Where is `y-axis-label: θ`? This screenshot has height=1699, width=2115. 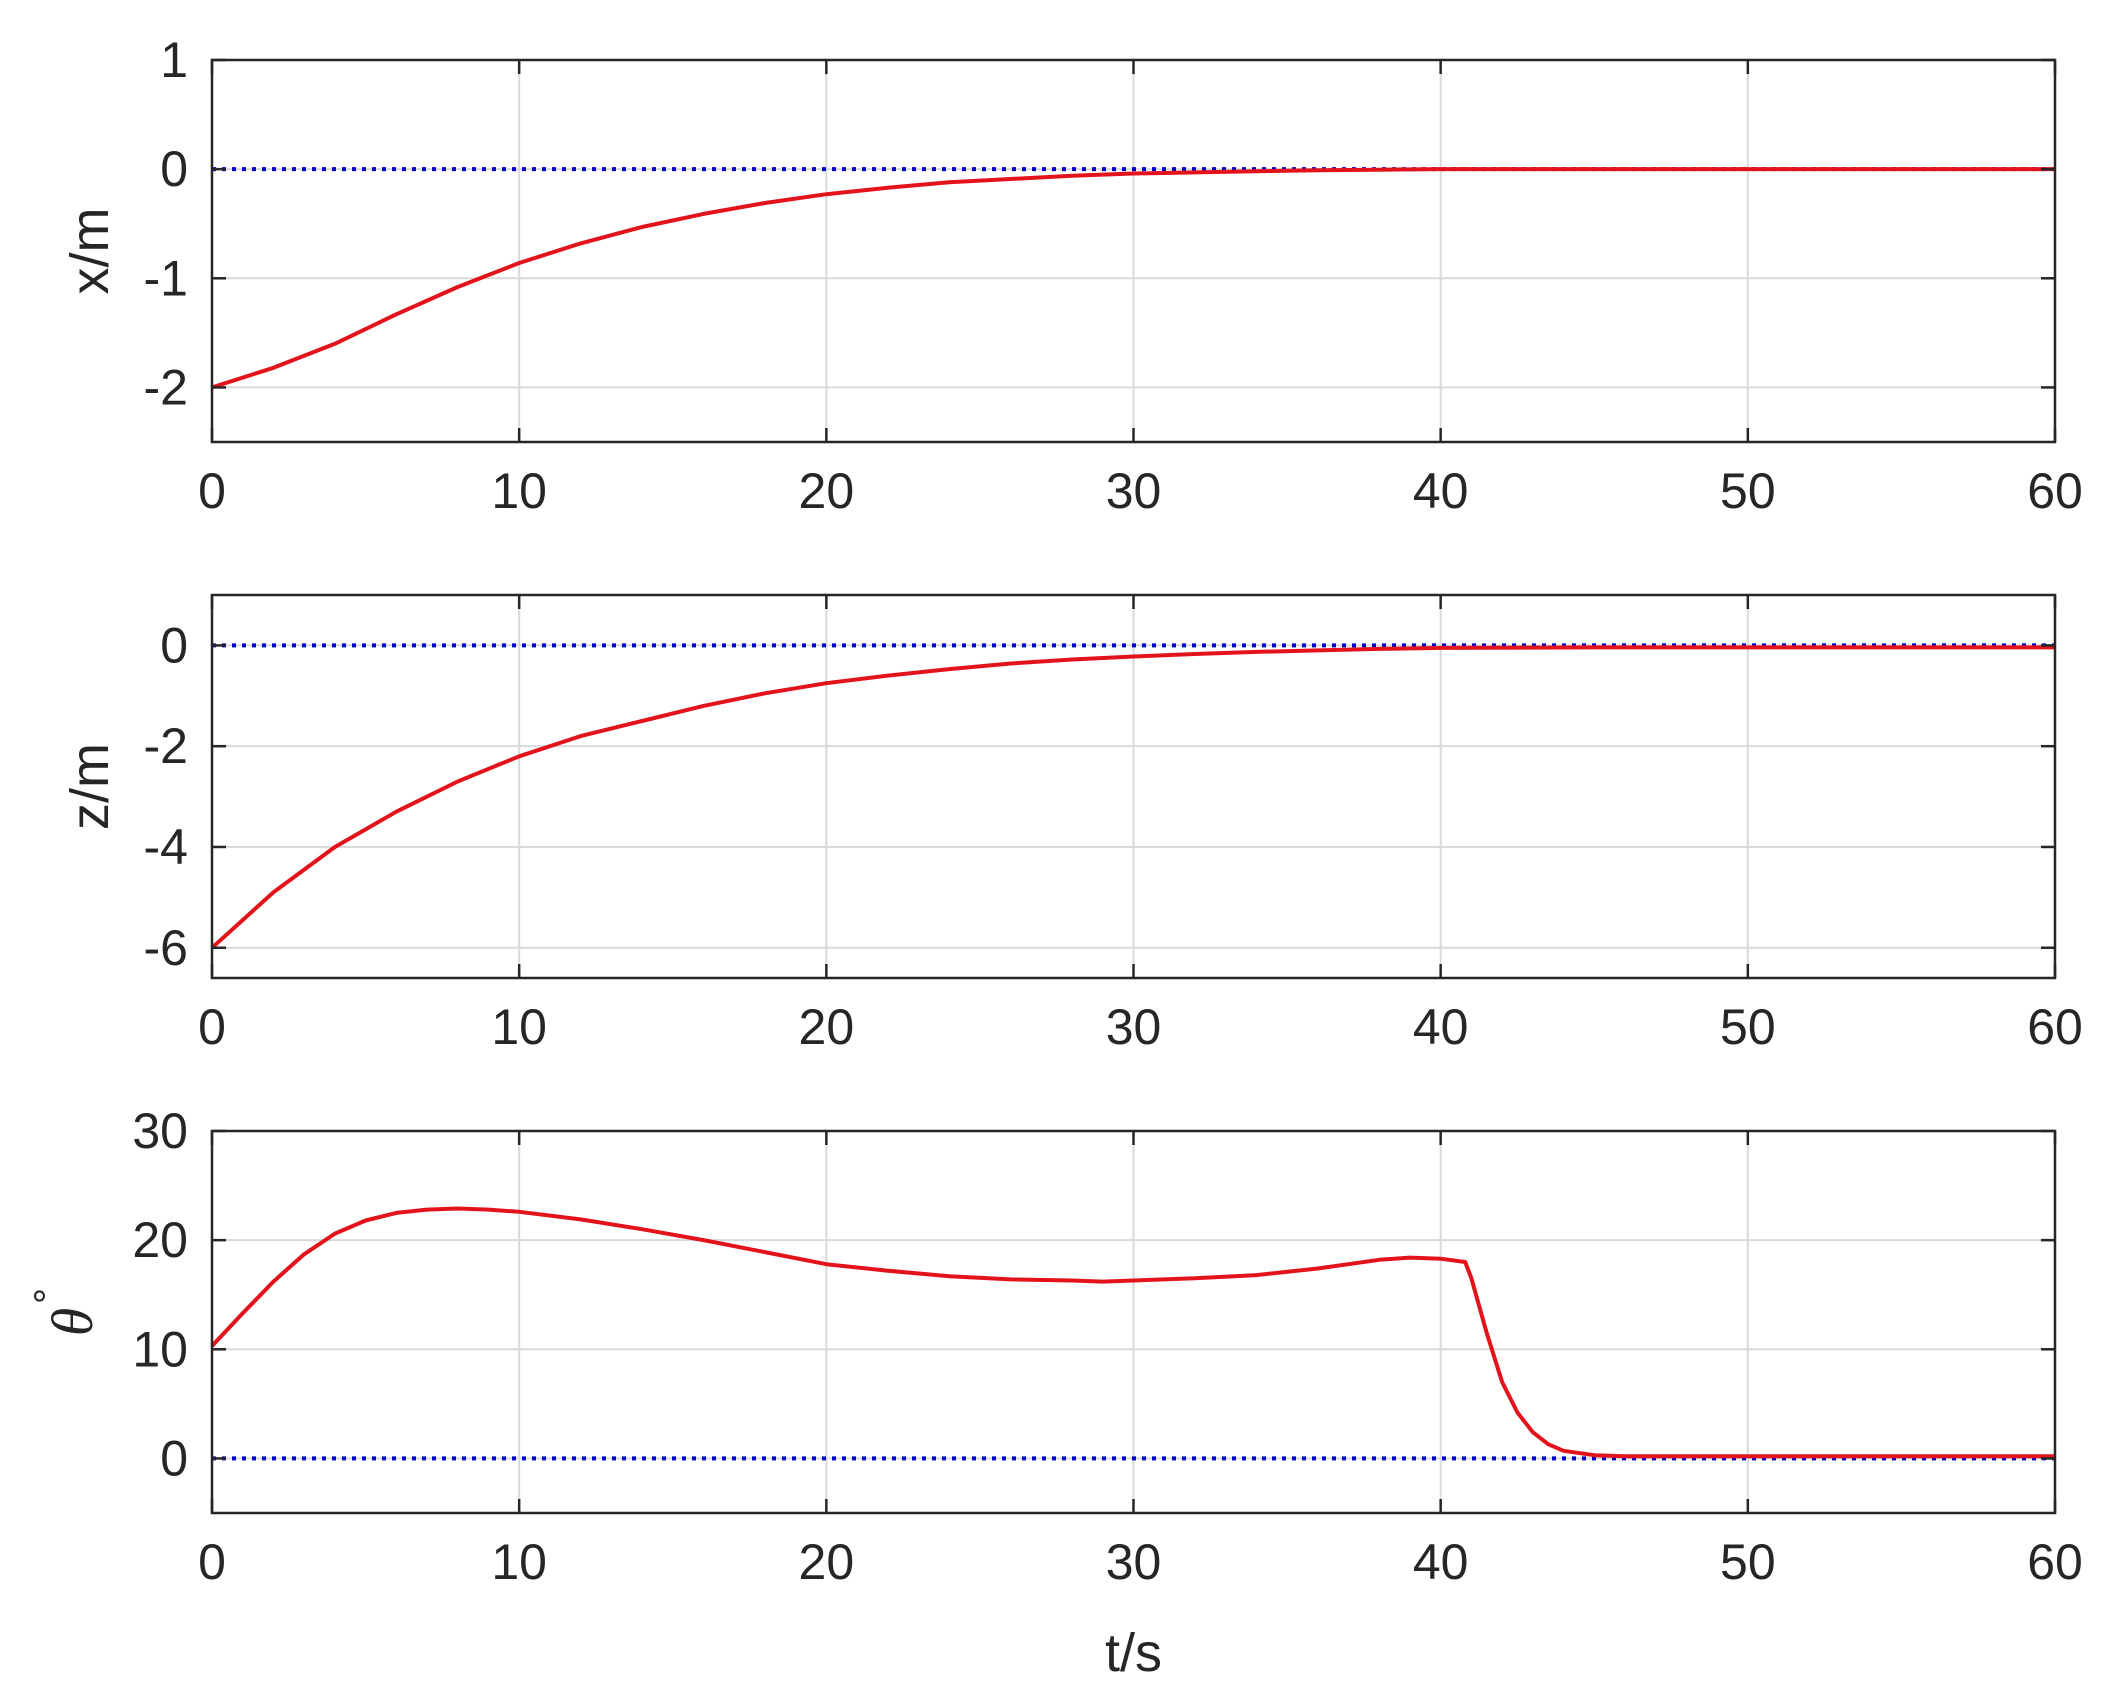
y-axis-label: θ is located at coordinates (72, 1322).